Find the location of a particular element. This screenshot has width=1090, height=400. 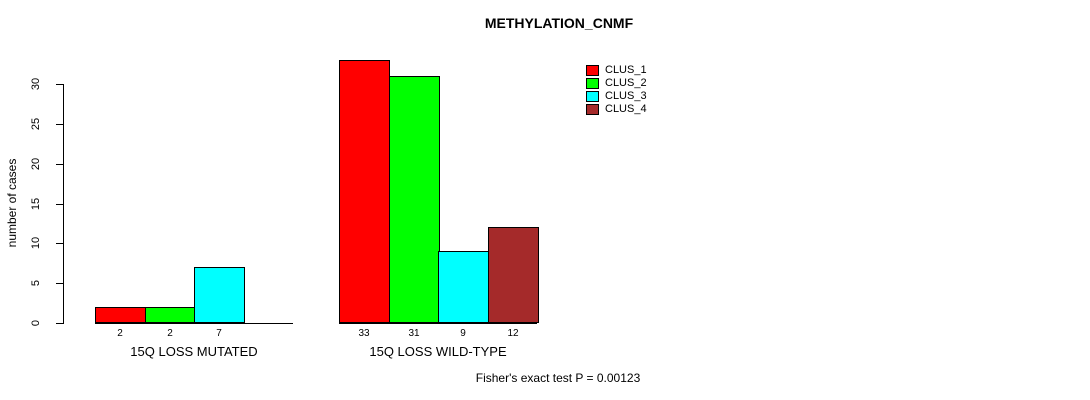

legend-label: CLUS_3 is located at coordinates (626, 96).